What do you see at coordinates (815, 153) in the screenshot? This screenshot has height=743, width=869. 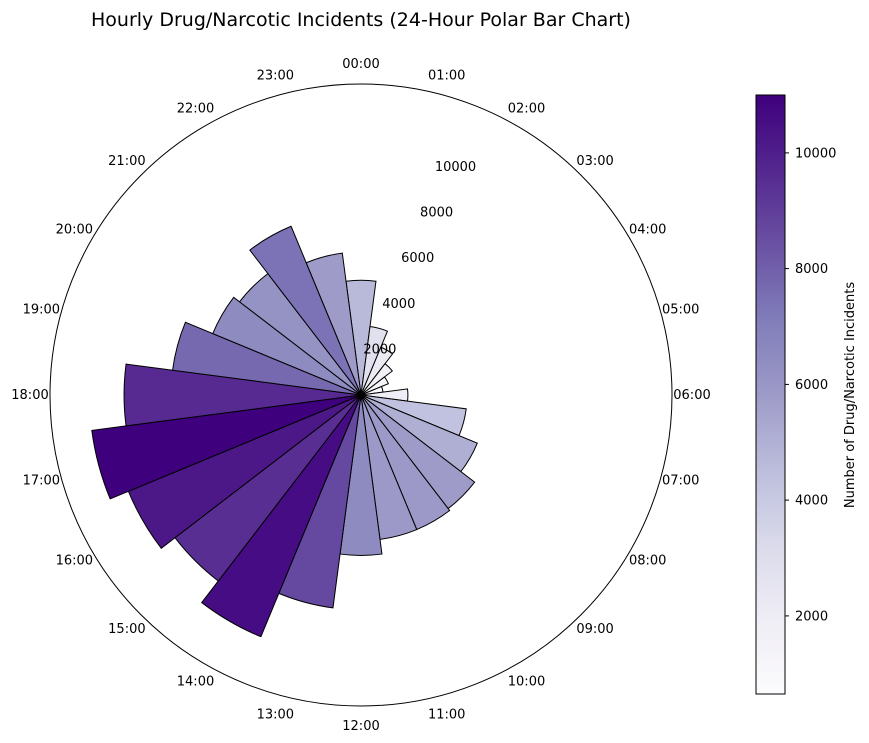 I see `colorbar-tick-label-10000: 10000` at bounding box center [815, 153].